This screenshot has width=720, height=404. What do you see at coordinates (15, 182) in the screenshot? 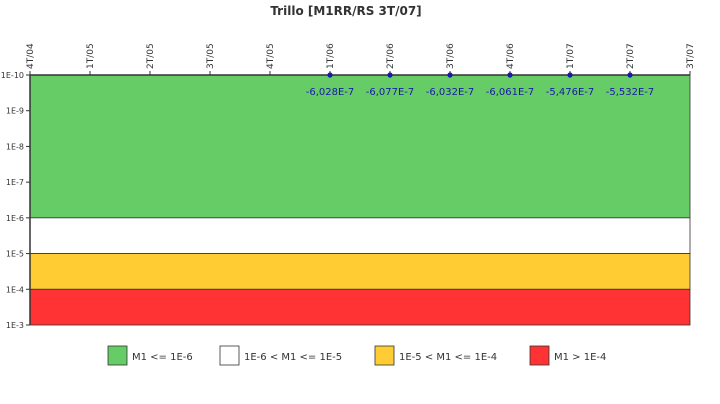
I see `y-tick-label: 1E-7` at bounding box center [15, 182].